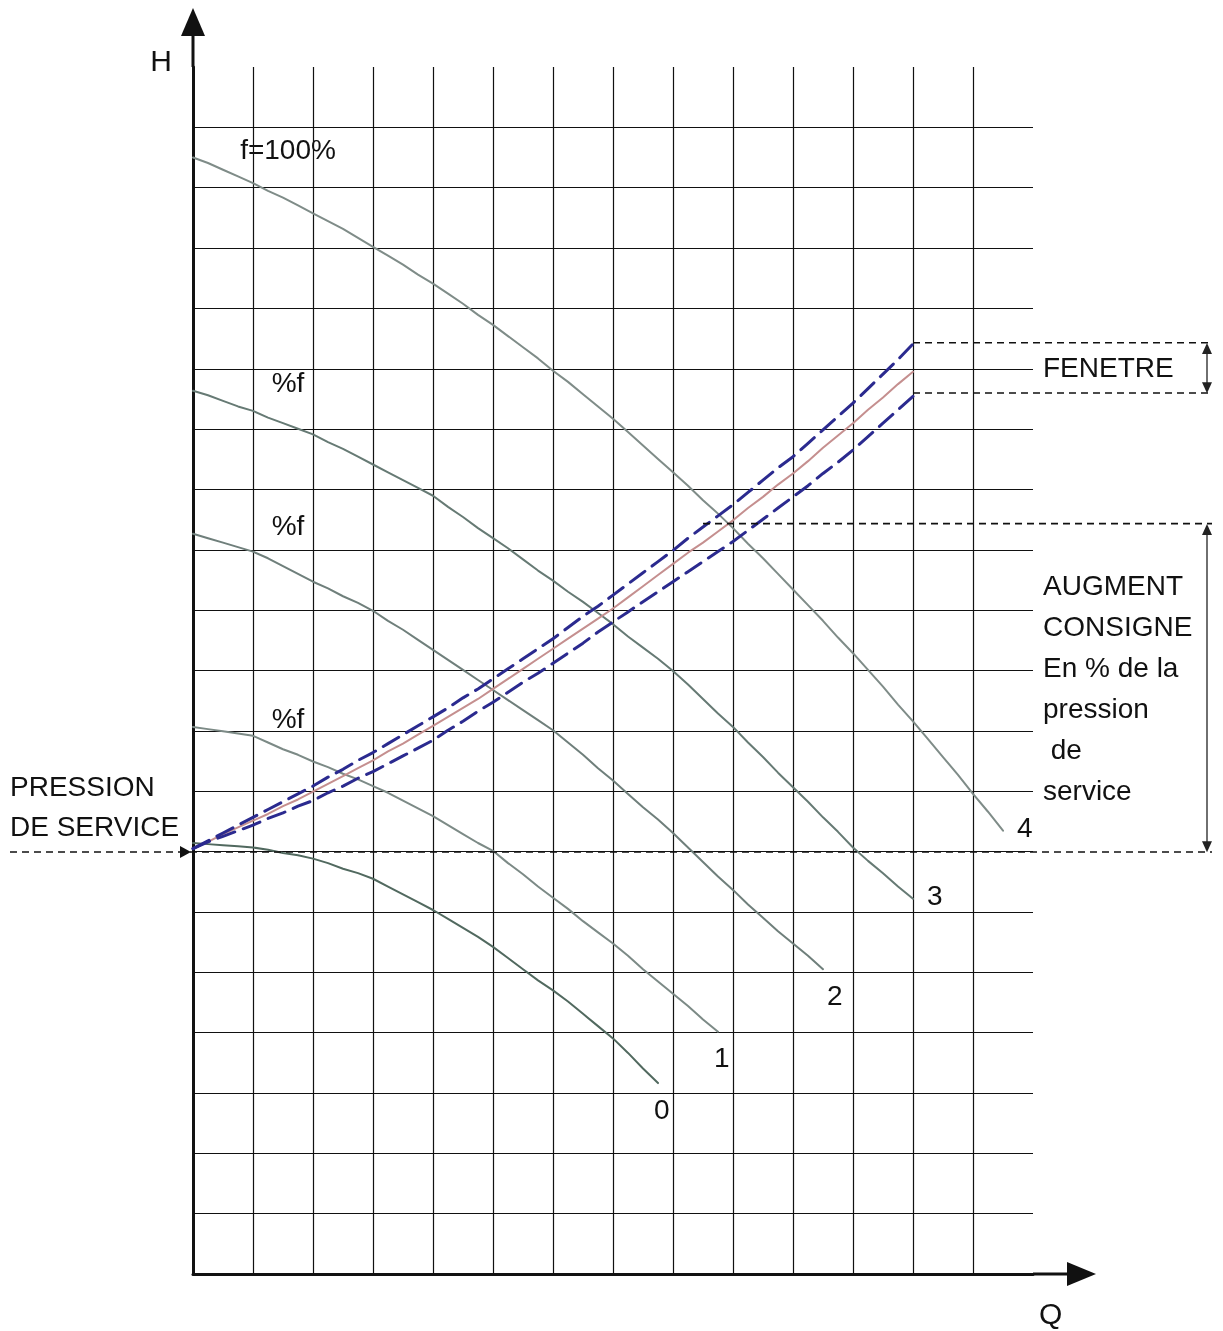 The height and width of the screenshot is (1331, 1223). I want to click on ref-line-label: FENETRE, so click(1108, 368).